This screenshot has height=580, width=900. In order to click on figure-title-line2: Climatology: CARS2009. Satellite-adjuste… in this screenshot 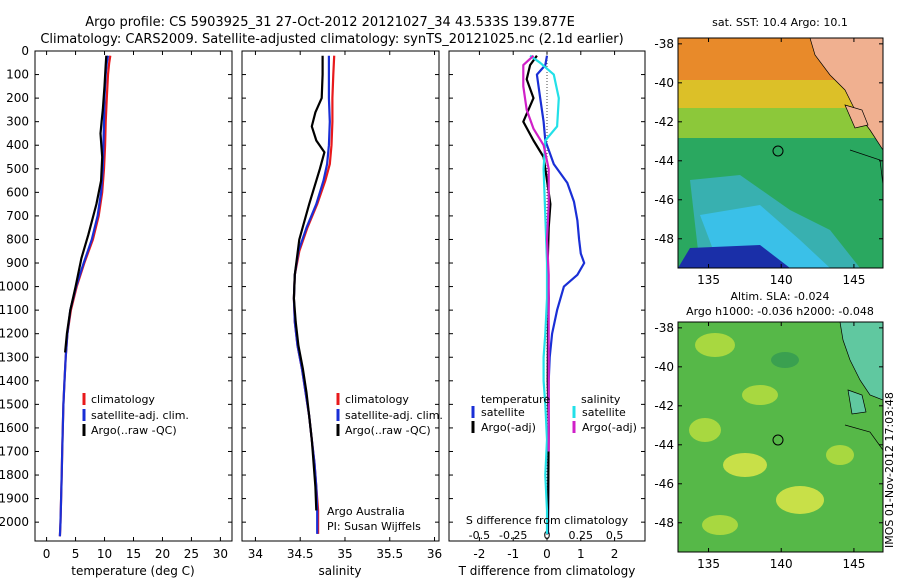, I will do `click(331, 39)`.